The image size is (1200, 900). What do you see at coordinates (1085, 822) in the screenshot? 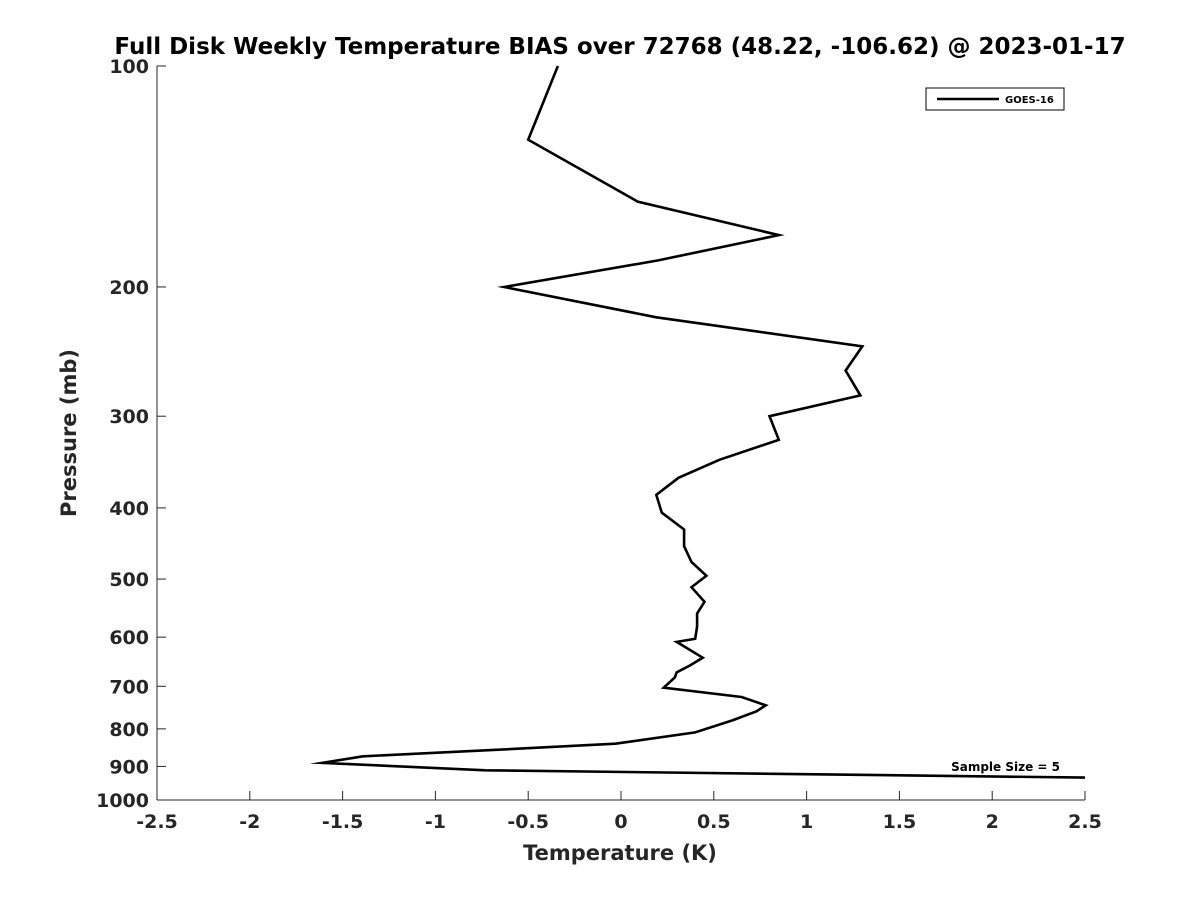
I see `x-tick-label: 2.5` at bounding box center [1085, 822].